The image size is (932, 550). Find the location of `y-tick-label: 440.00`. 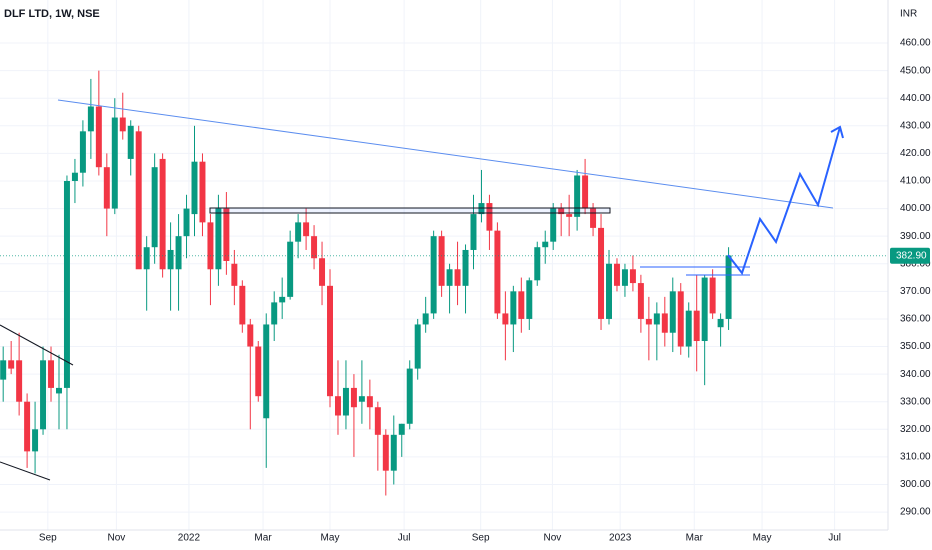

y-tick-label: 440.00 is located at coordinates (915, 98).